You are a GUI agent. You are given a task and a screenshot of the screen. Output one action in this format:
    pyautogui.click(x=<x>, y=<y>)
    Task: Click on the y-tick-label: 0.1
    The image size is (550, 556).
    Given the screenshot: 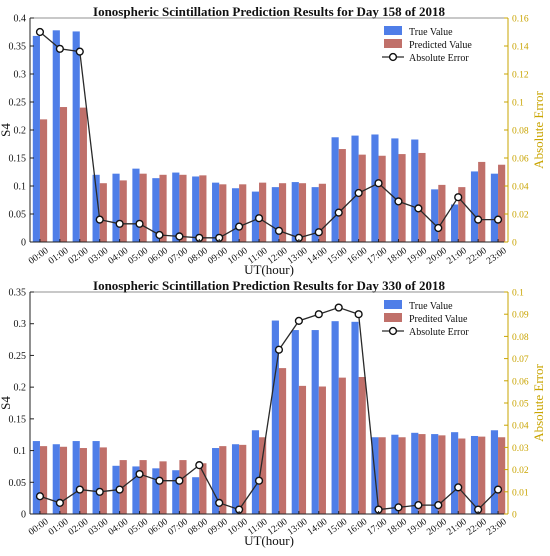 What is the action you would take?
    pyautogui.click(x=20, y=451)
    